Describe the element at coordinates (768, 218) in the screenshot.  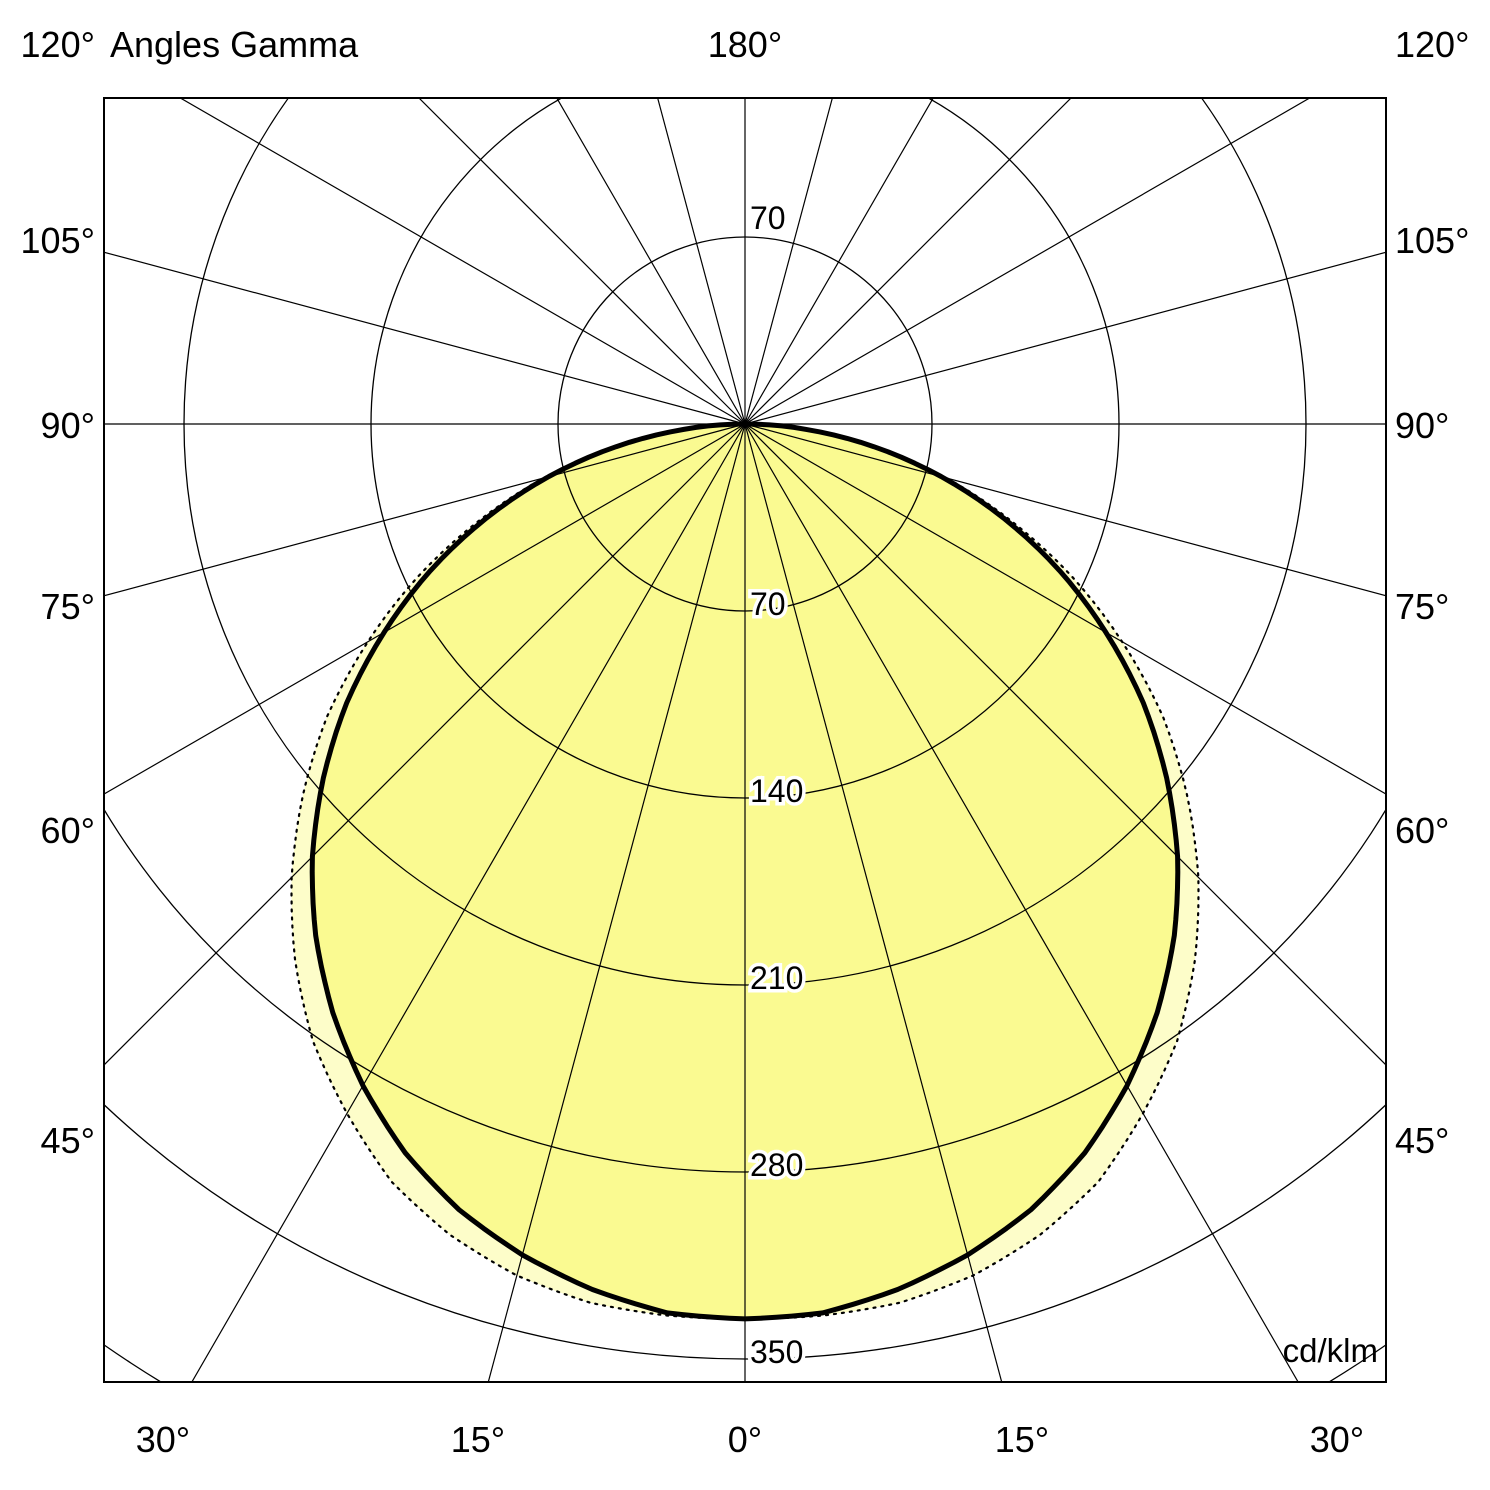
I see `radial-tick-label-top: 70` at that location.